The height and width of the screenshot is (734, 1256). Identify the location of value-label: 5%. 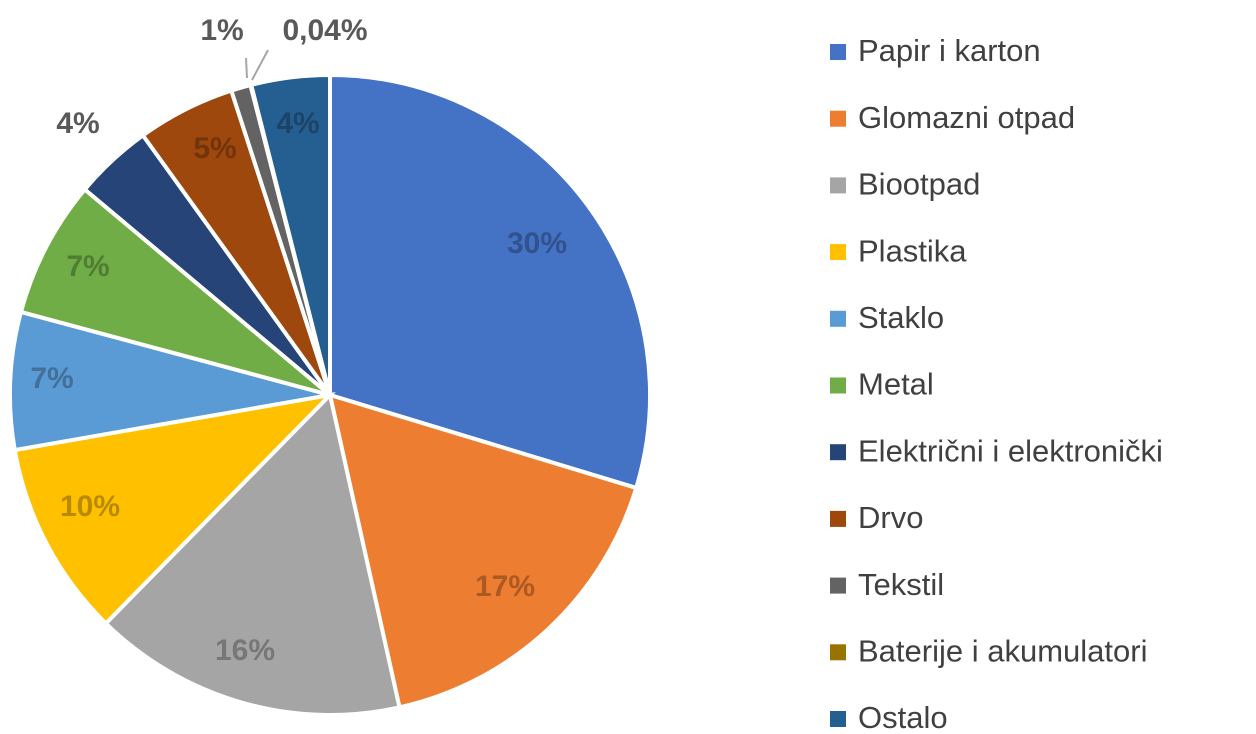
(214, 148).